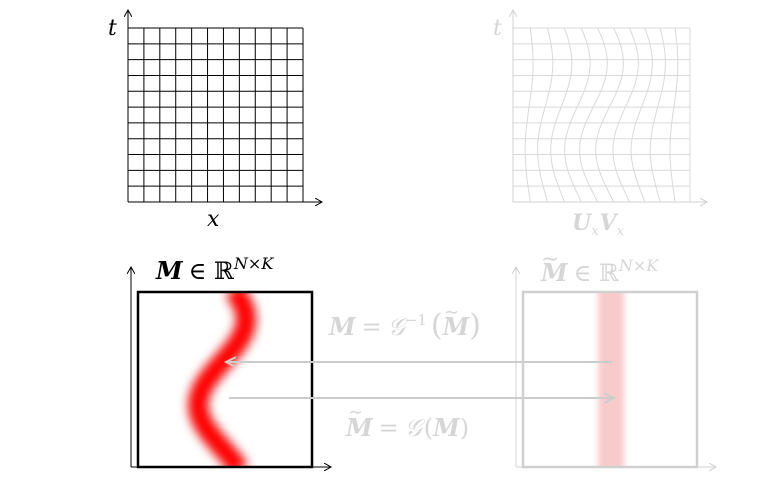 The width and height of the screenshot is (780, 482). I want to click on x-axis-label: x, so click(213, 219).